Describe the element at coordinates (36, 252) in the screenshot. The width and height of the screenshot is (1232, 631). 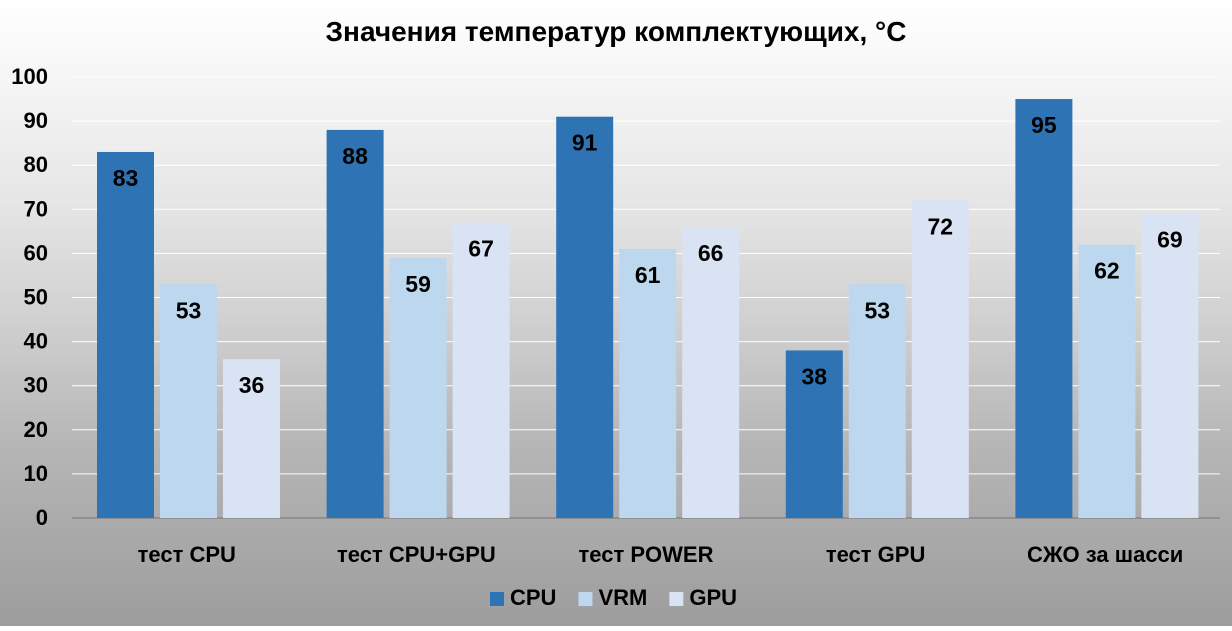
I see `y-tick-label: 60` at that location.